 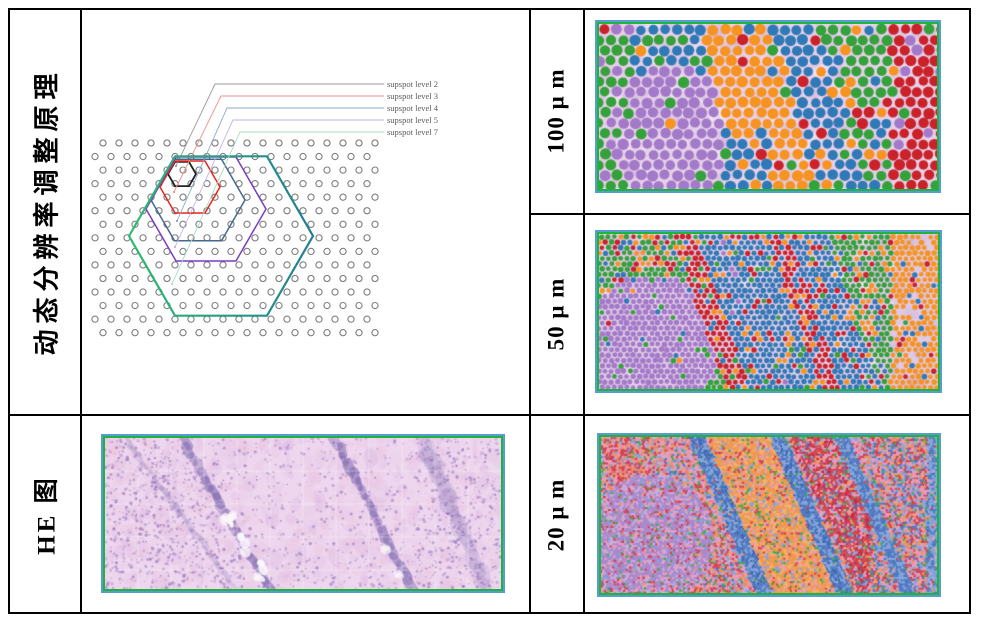 What do you see at coordinates (750, 214) in the screenshot?
I see `table-hline-right-row1` at bounding box center [750, 214].